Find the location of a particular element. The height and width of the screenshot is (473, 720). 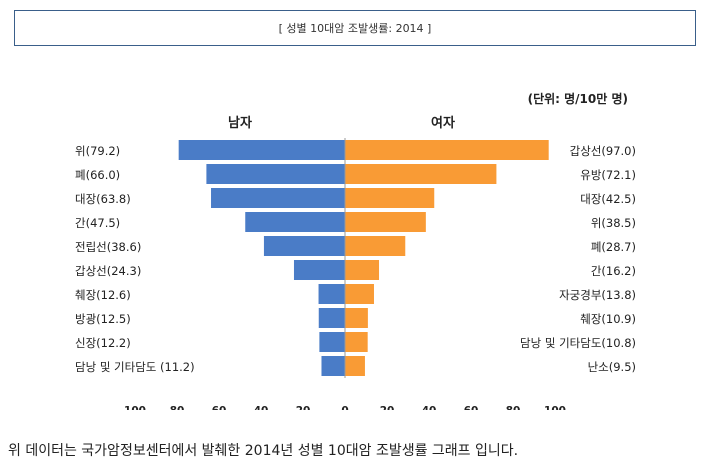

unit-label: (단위: 명/10만 명) is located at coordinates (578, 98).